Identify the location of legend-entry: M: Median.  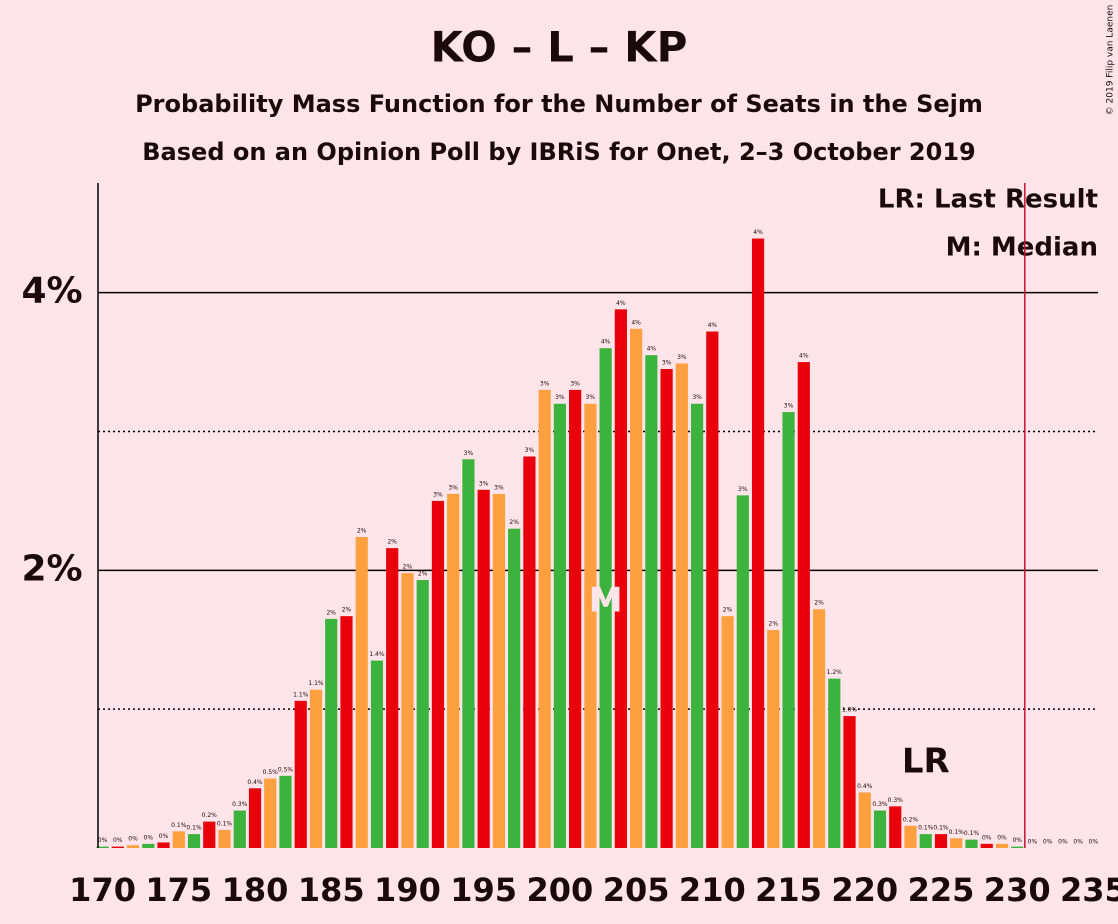
(1022, 248).